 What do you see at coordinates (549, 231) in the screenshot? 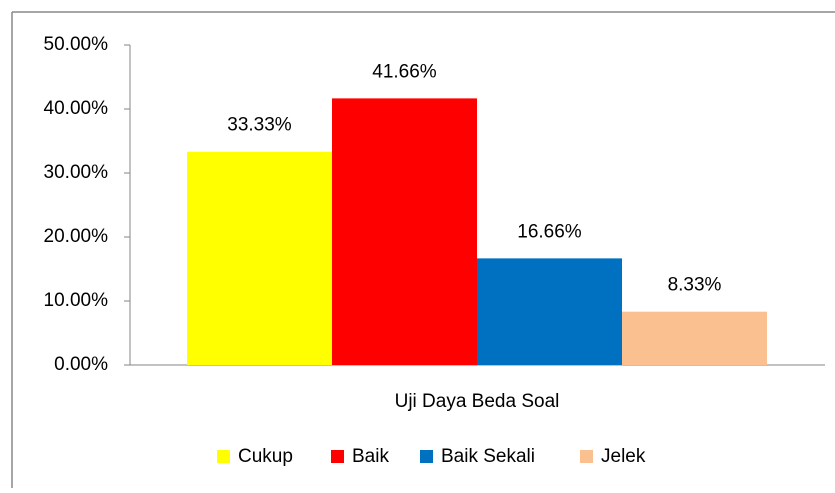
I see `data-label: 16.66%` at bounding box center [549, 231].